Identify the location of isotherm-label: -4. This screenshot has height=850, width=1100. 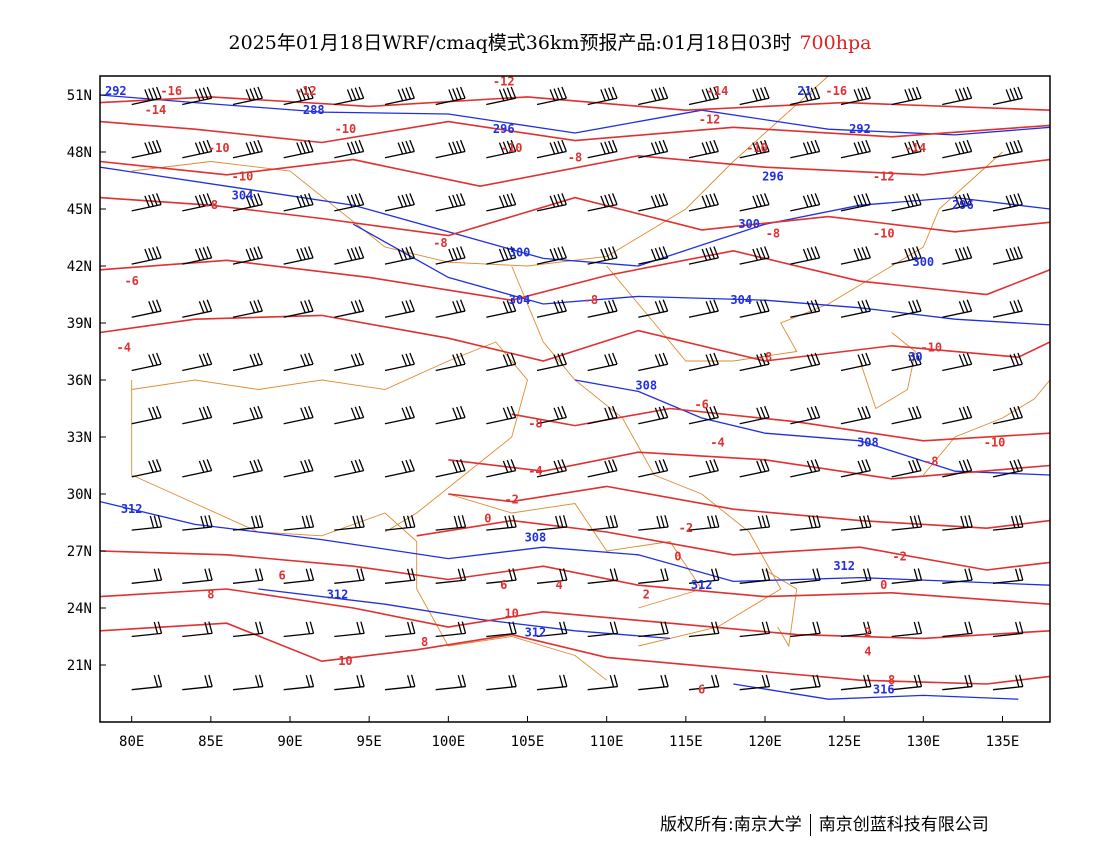
(535, 471).